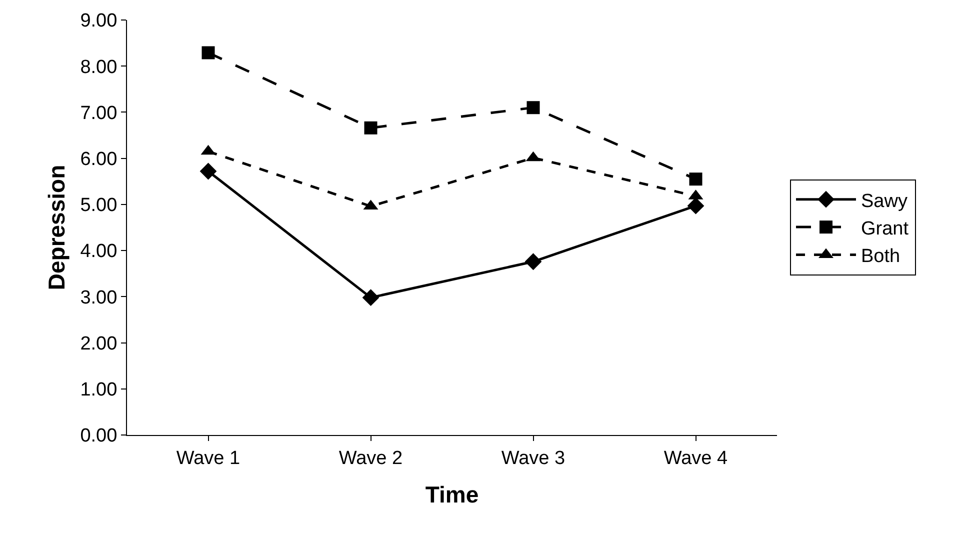 This screenshot has height=540, width=972. What do you see at coordinates (99, 343) in the screenshot?
I see `y-tick-label: 2.00` at bounding box center [99, 343].